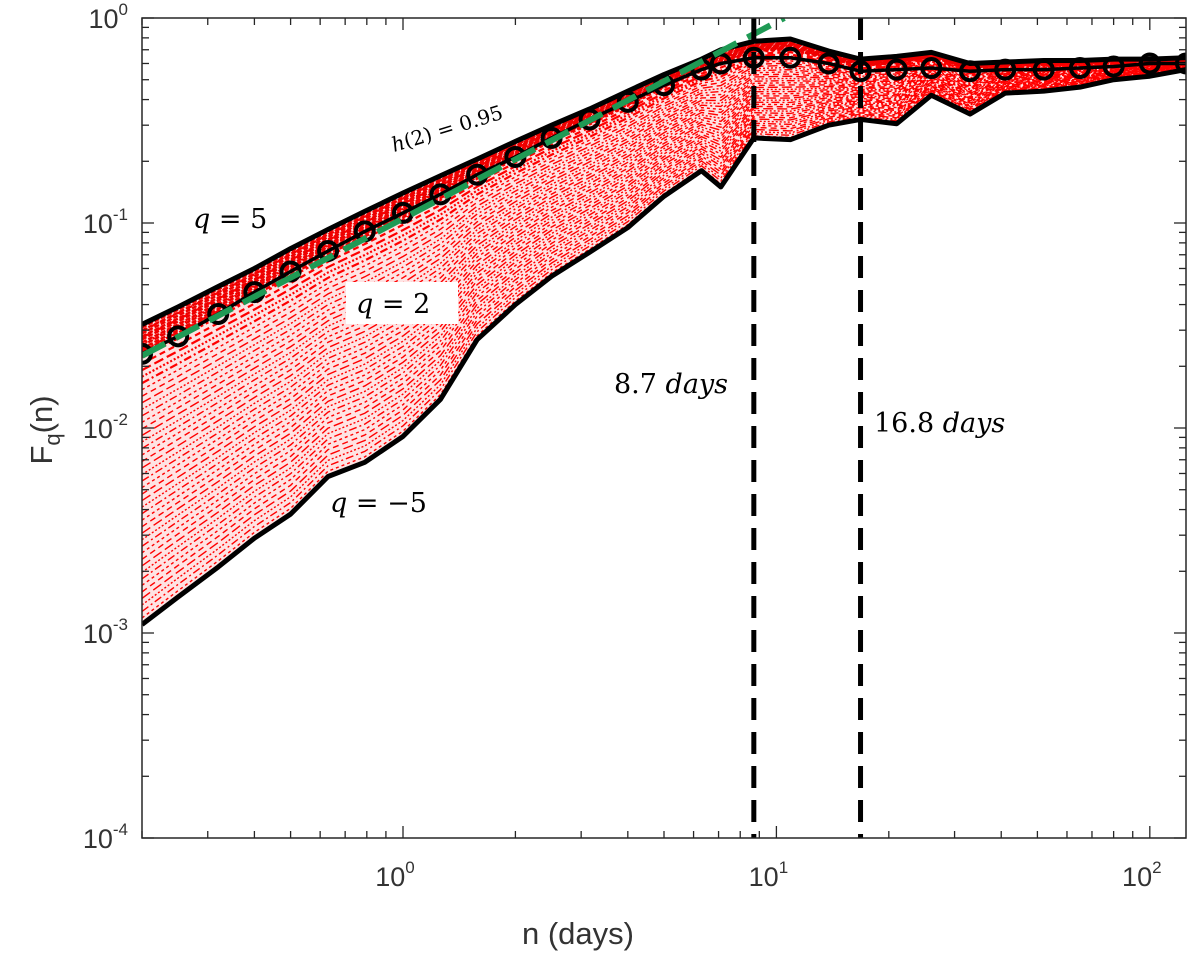 The image size is (1200, 957). Describe the element at coordinates (904, 423) in the screenshot. I see `vline2-number: 16.8` at that location.